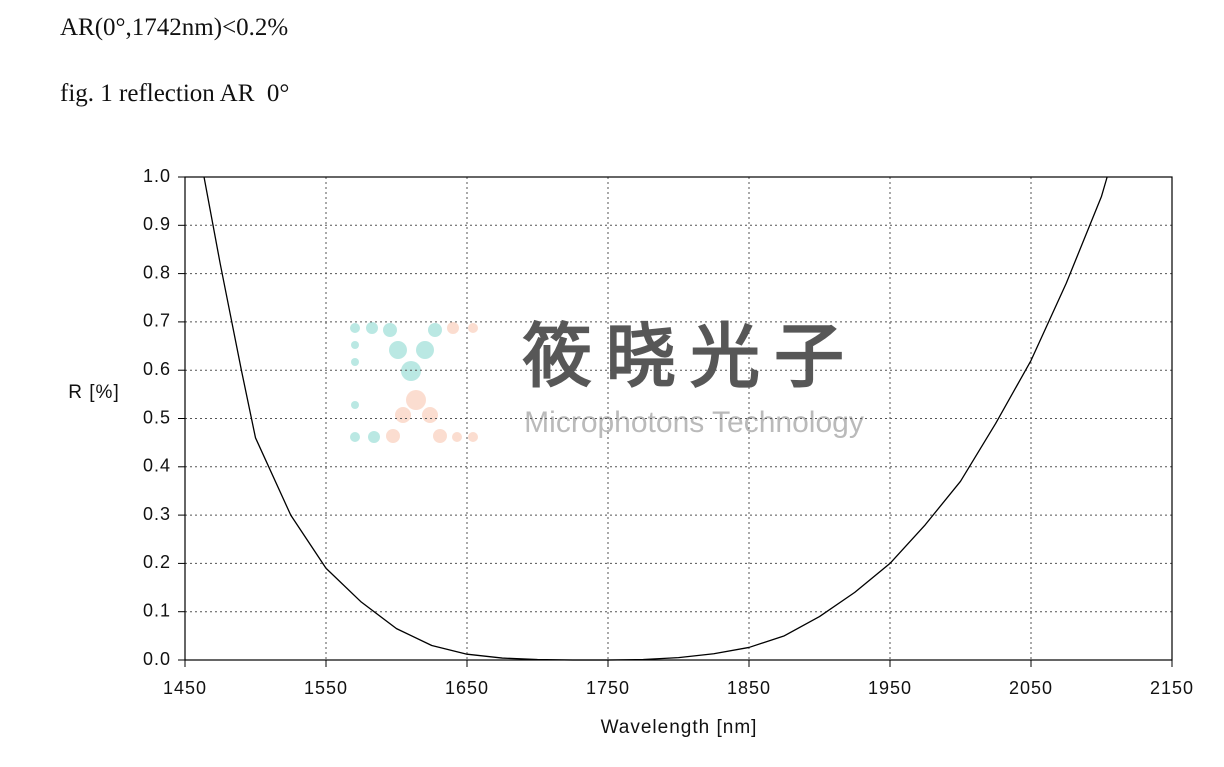  Describe the element at coordinates (157, 321) in the screenshot. I see `y-tick-label: 0.7` at that location.